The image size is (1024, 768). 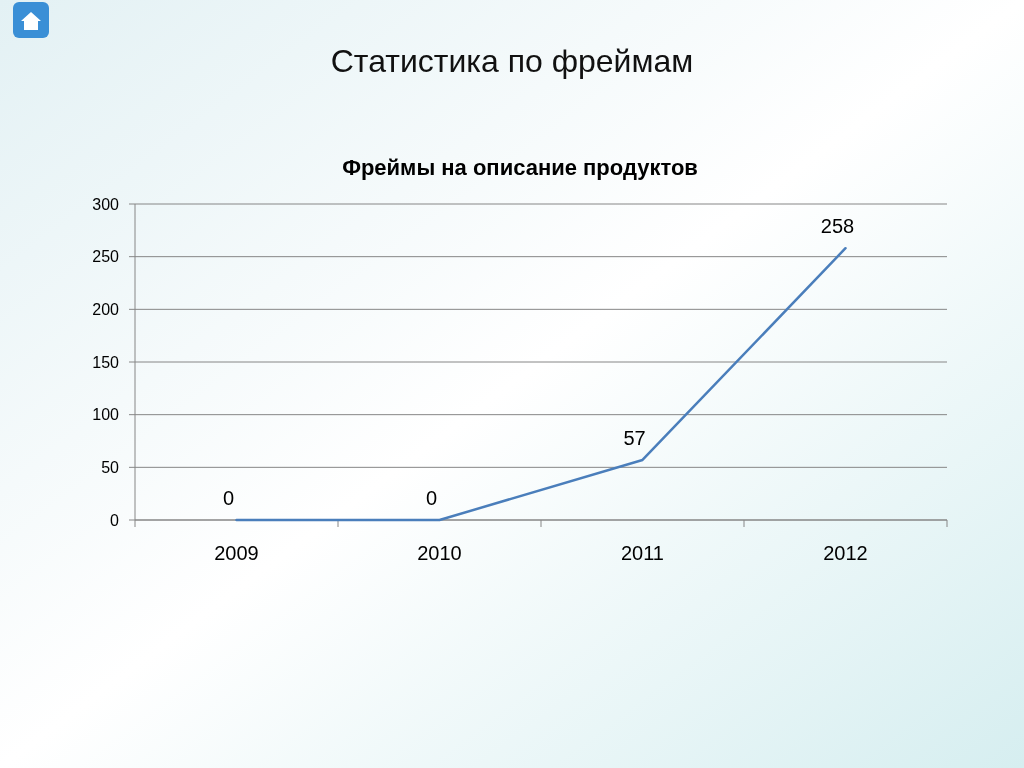 What do you see at coordinates (634, 437) in the screenshot?
I see `data-label: 57` at bounding box center [634, 437].